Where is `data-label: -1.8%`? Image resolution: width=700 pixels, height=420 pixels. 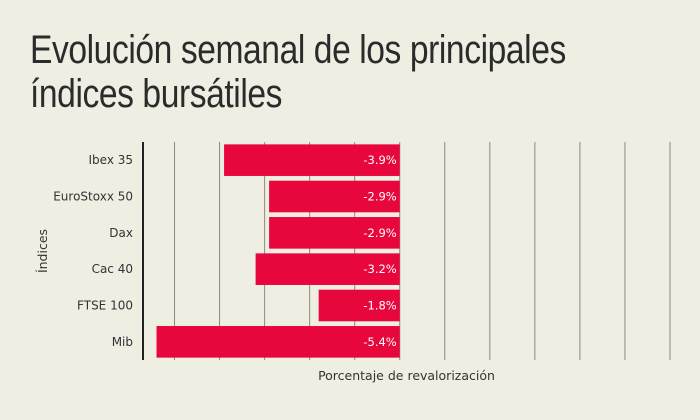 data-label: -1.8% is located at coordinates (379, 306).